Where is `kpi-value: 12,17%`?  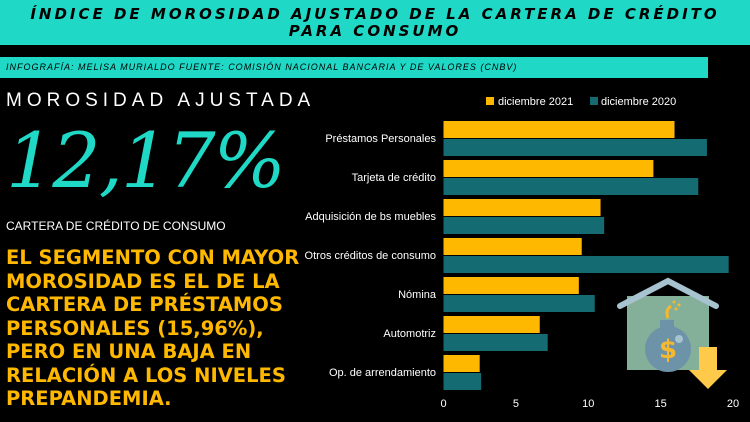
kpi-value: 12,17% is located at coordinates (146, 160).